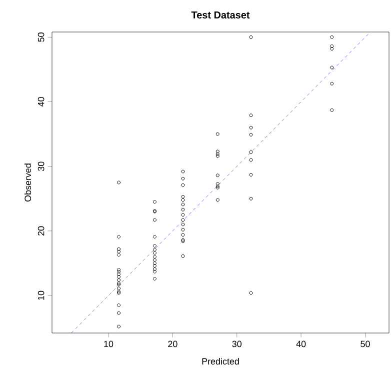  Describe the element at coordinates (220, 15) in the screenshot. I see `chart-title: Test Dataset` at that location.